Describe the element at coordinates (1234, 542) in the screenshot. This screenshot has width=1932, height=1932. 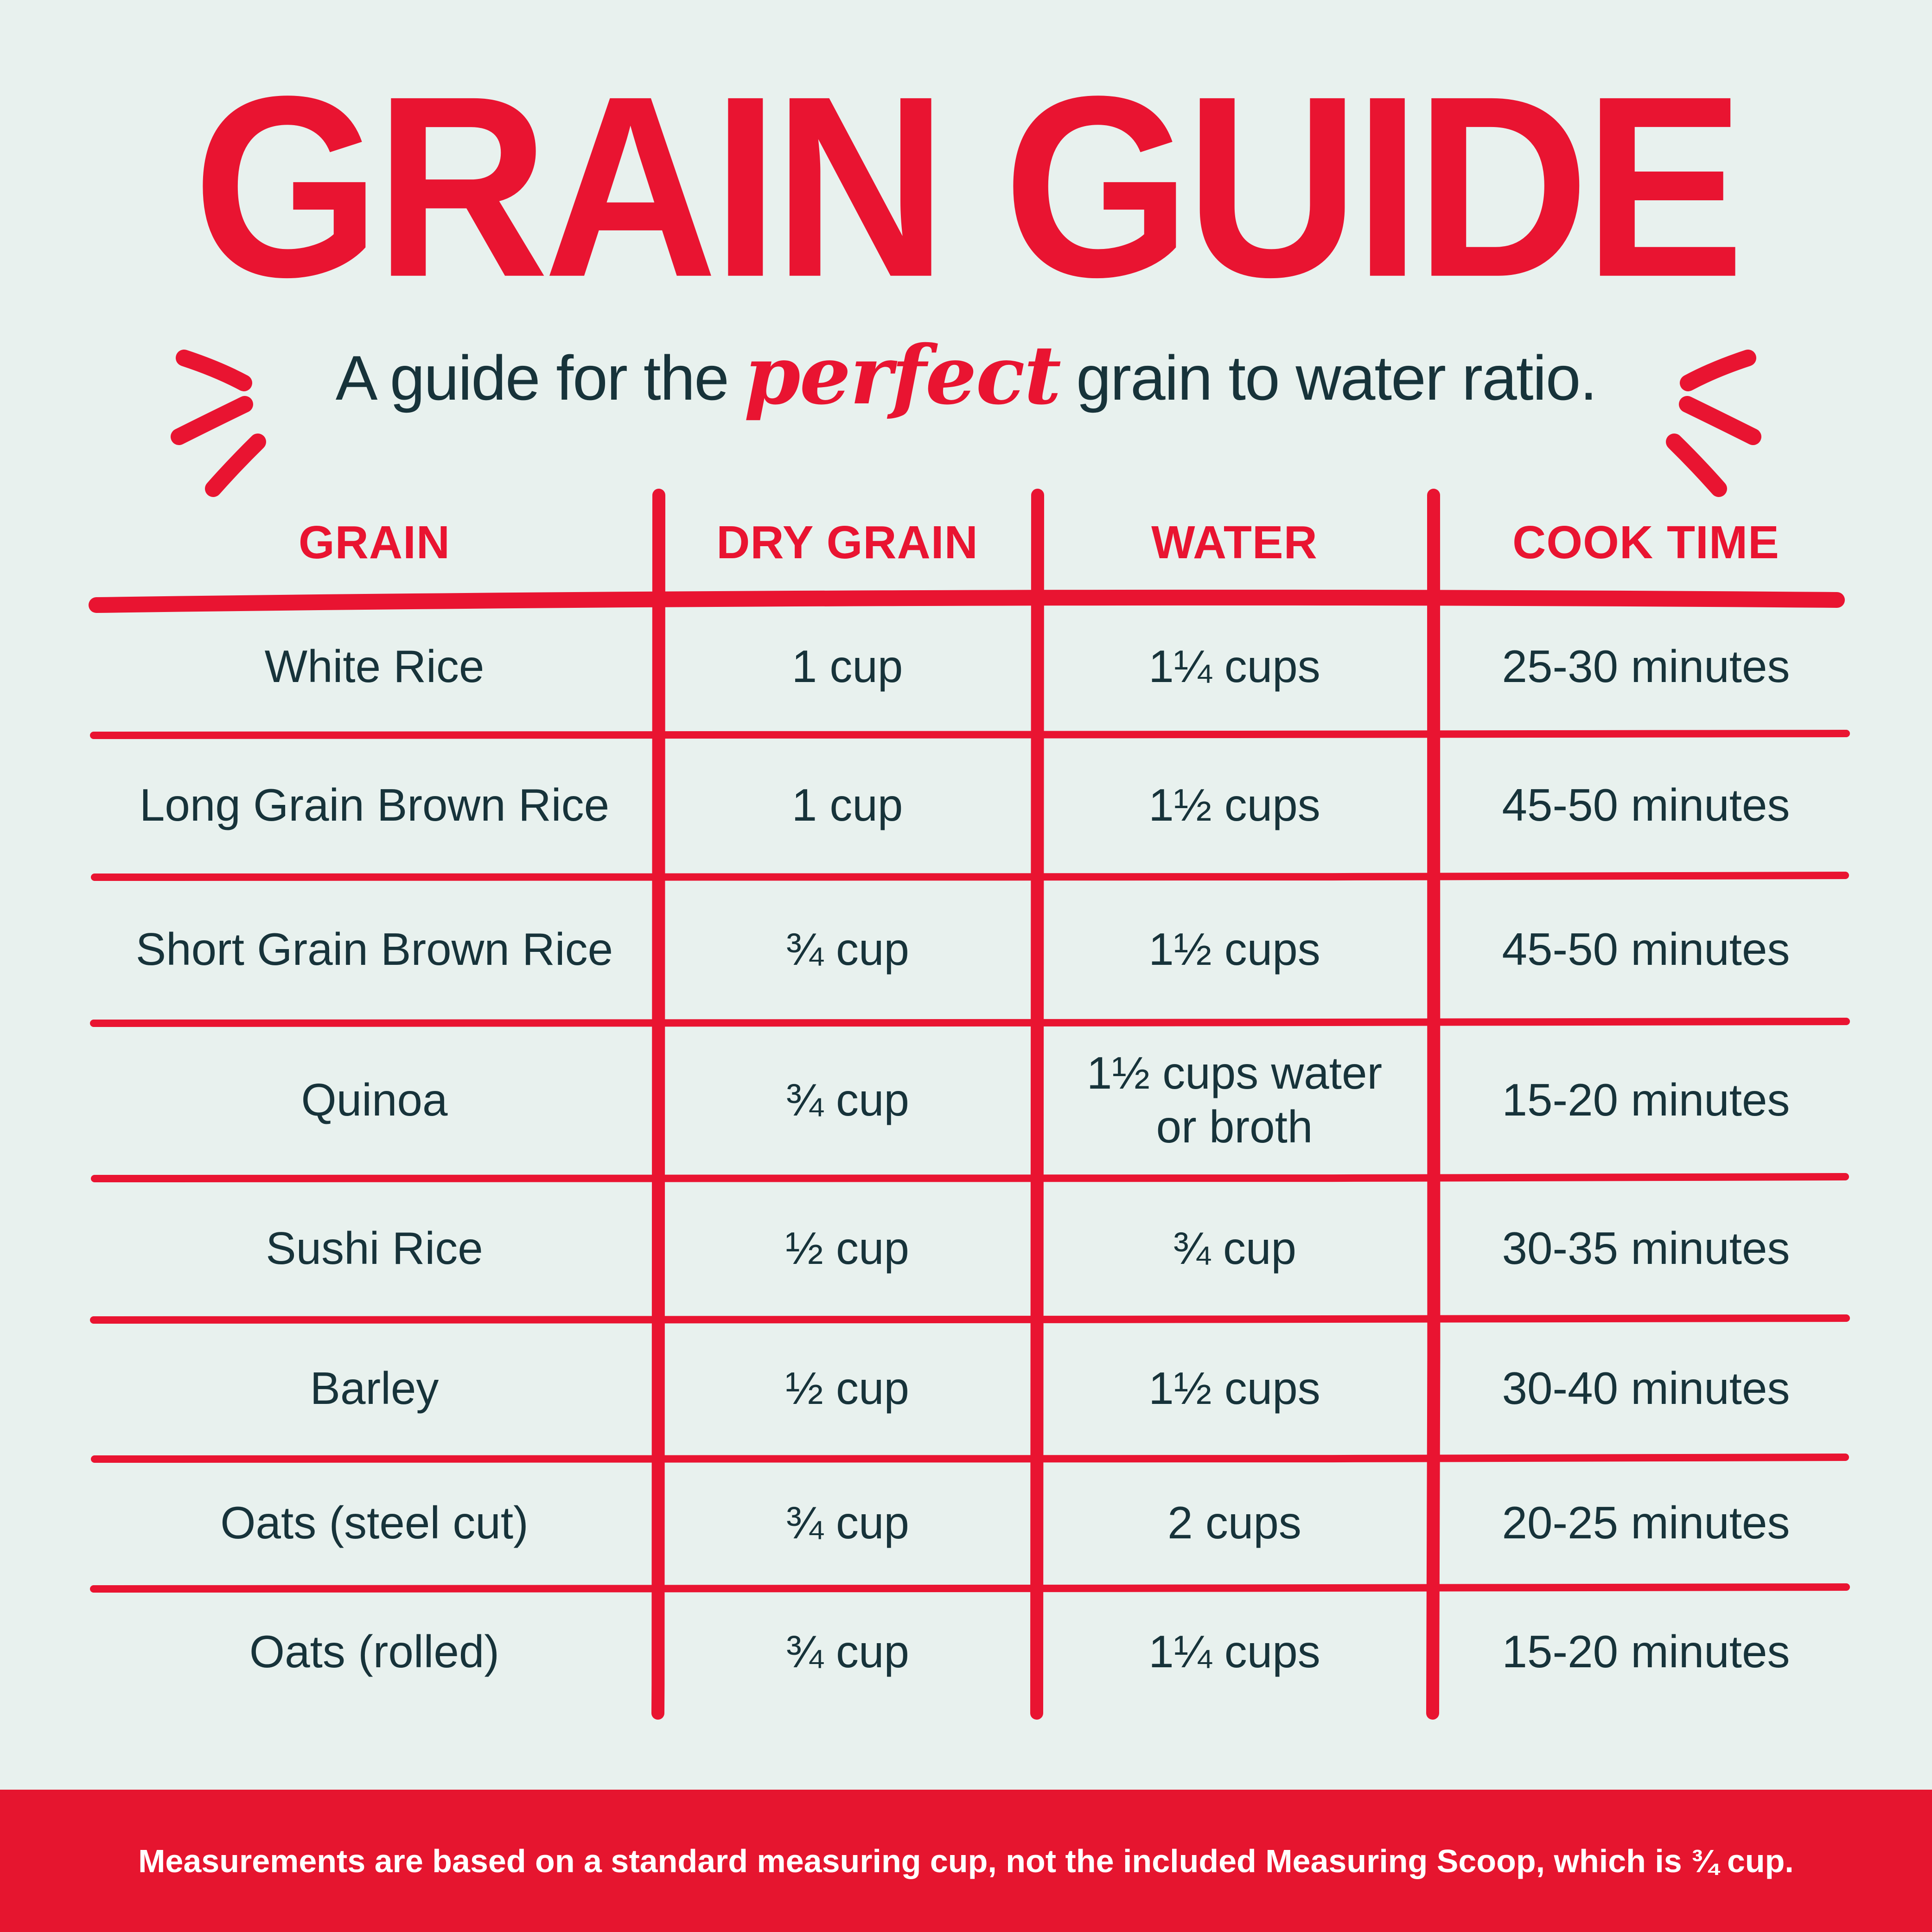
I see `column-header-water: WATER` at that location.